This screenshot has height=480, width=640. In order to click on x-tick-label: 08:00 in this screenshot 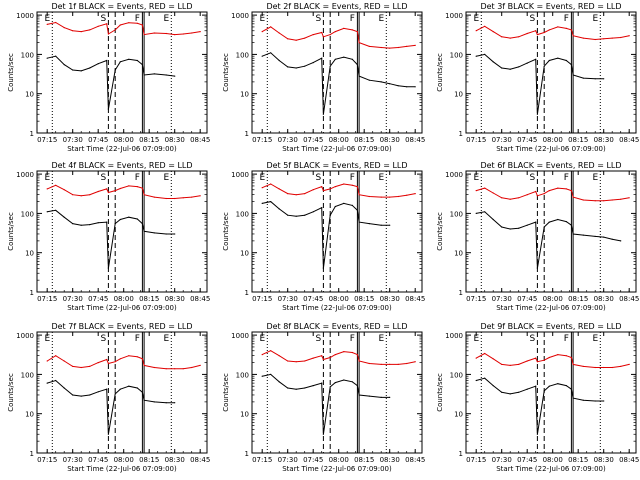, I will do `click(124, 299)`.